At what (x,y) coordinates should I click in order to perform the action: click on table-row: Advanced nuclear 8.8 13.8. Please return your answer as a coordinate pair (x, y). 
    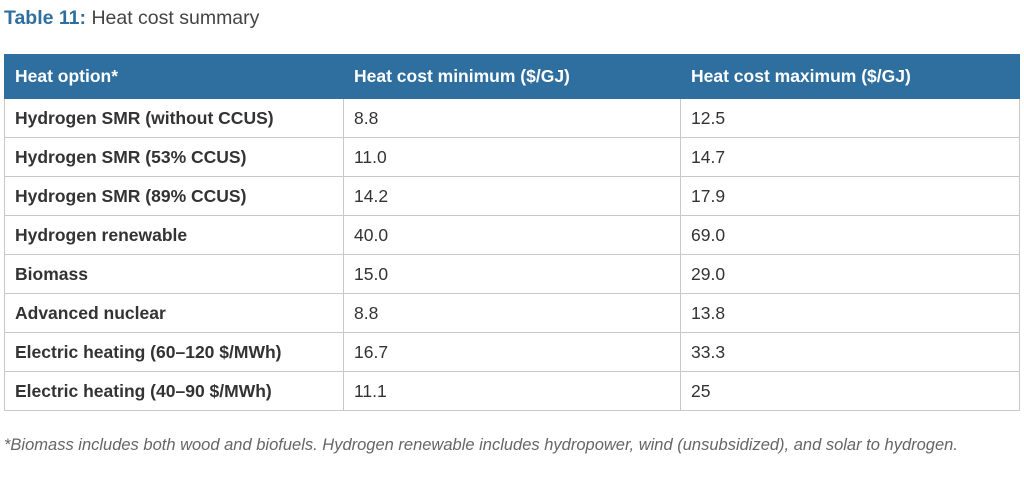
    Looking at the image, I should click on (512, 313).